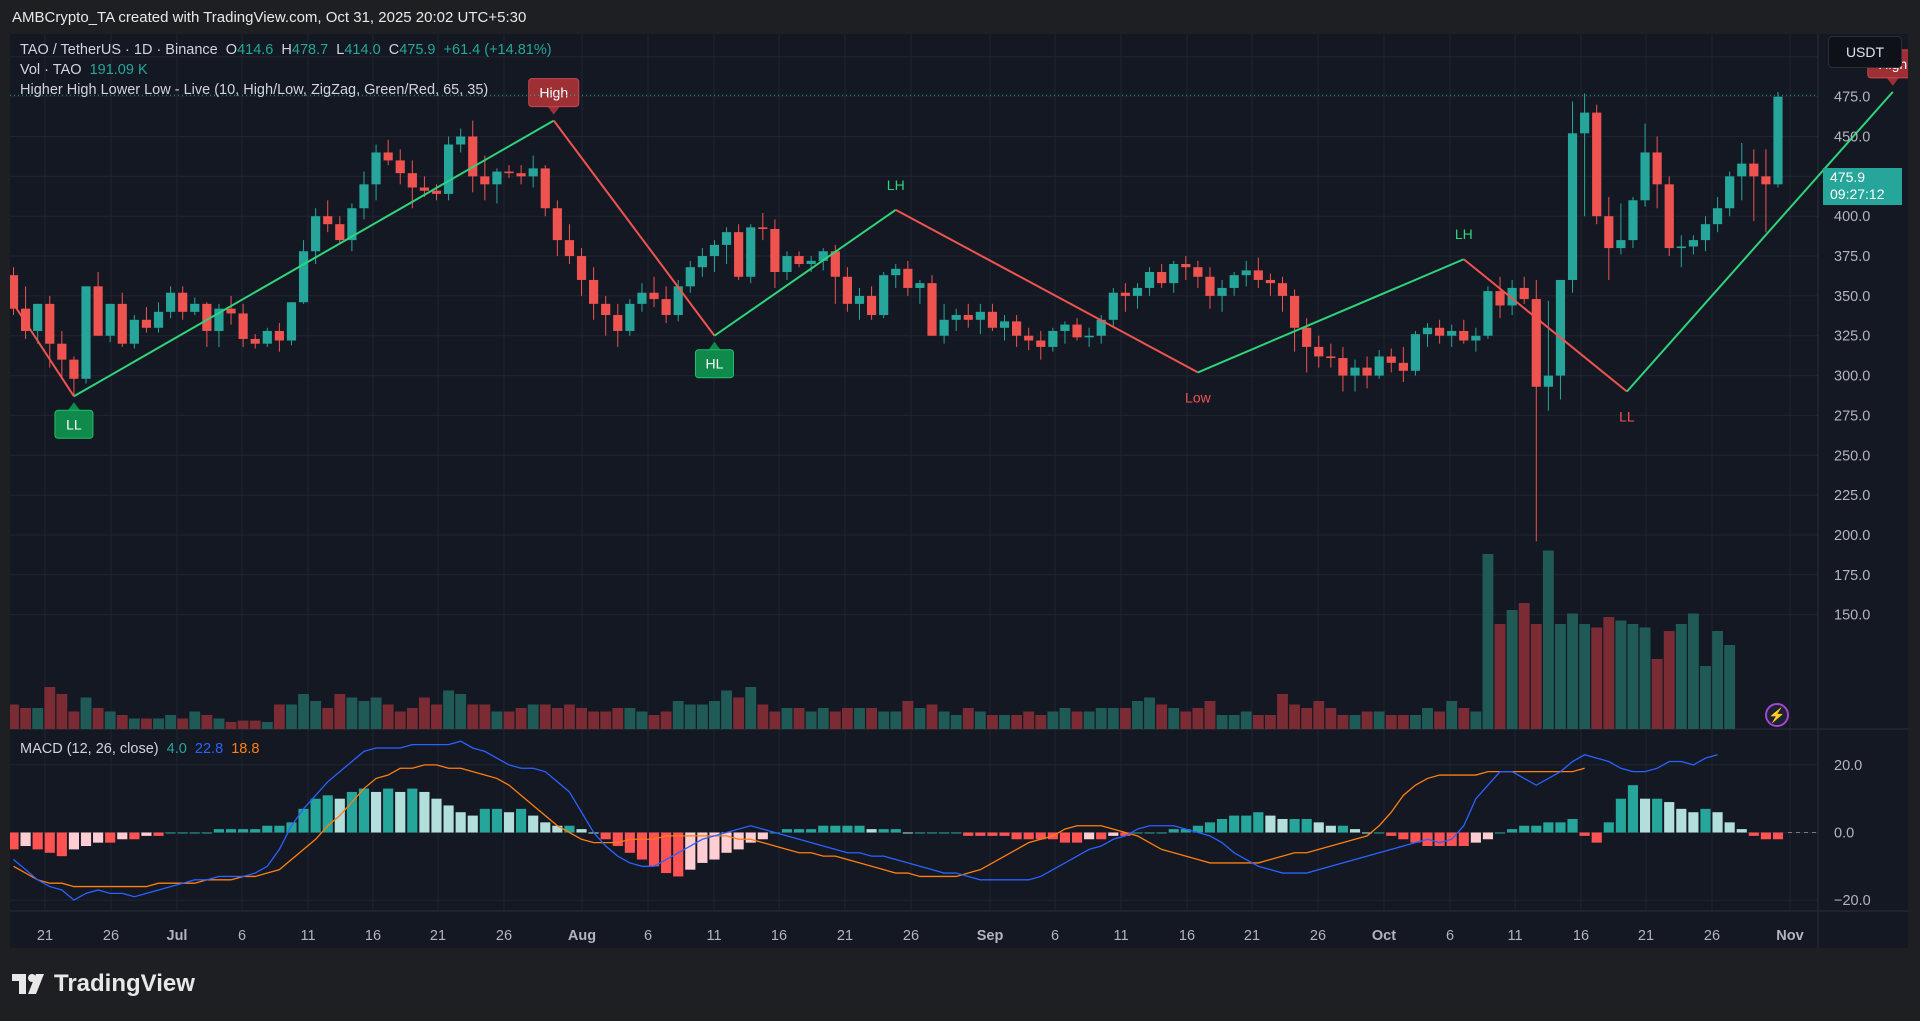 The height and width of the screenshot is (1021, 1920). What do you see at coordinates (714, 345) in the screenshot?
I see `swing-label-pointer` at bounding box center [714, 345].